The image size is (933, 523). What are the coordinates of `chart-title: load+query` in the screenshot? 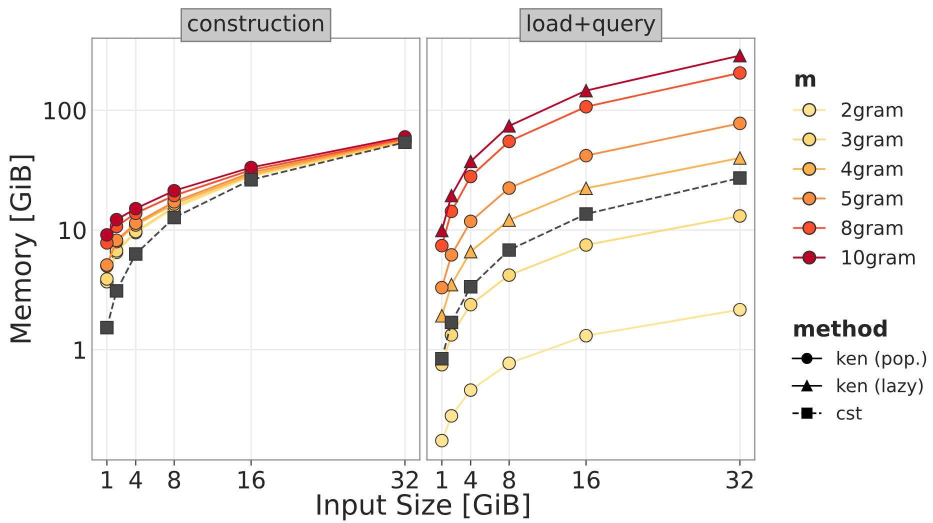 It's located at (592, 25).